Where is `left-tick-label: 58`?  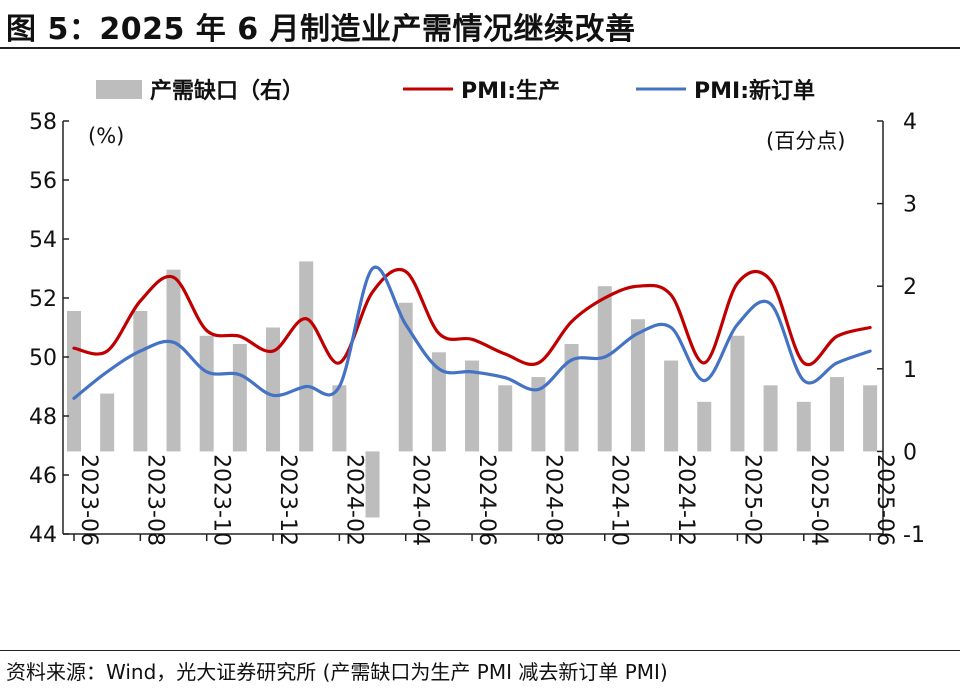 left-tick-label: 58 is located at coordinates (43, 122).